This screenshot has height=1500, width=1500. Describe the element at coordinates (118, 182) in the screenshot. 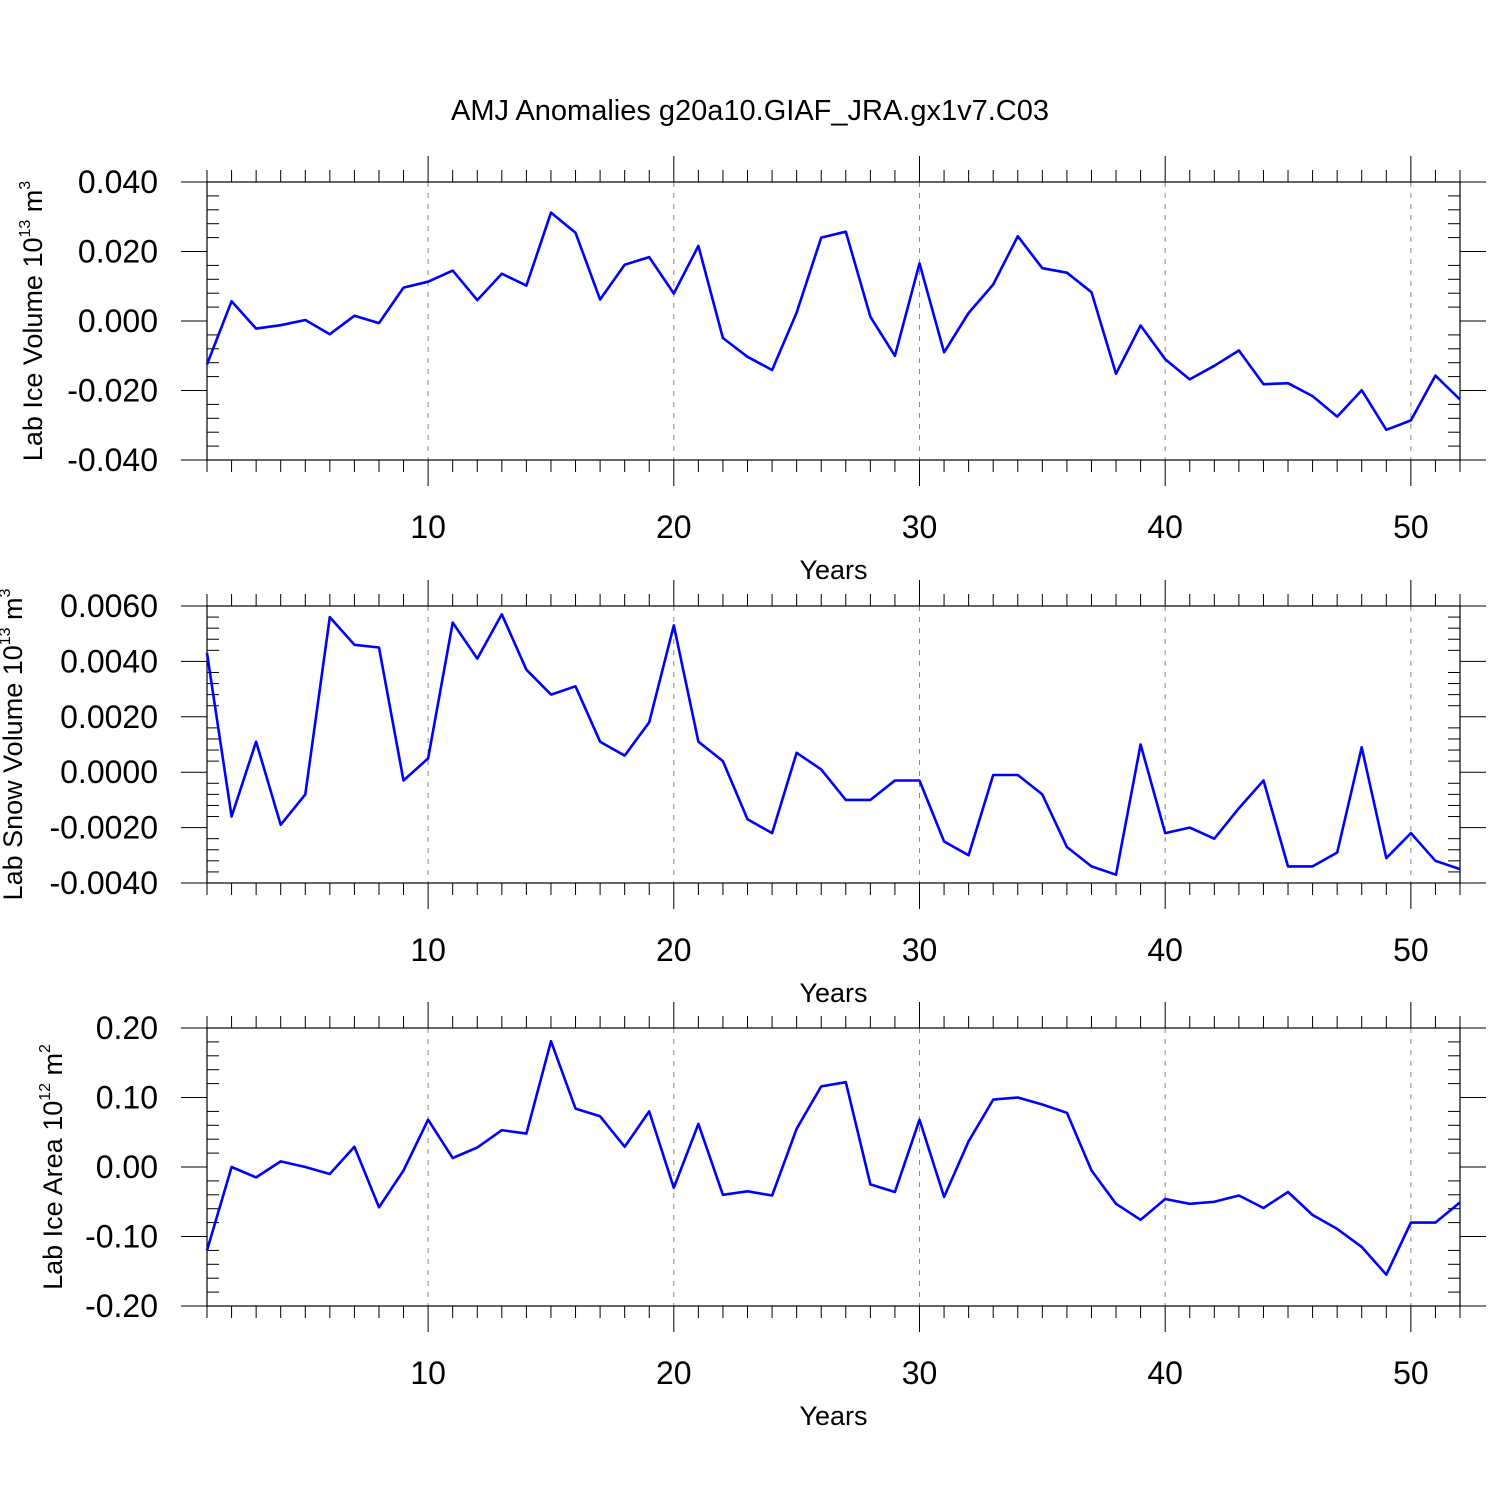

I see `y-tick-label: 0.040` at that location.